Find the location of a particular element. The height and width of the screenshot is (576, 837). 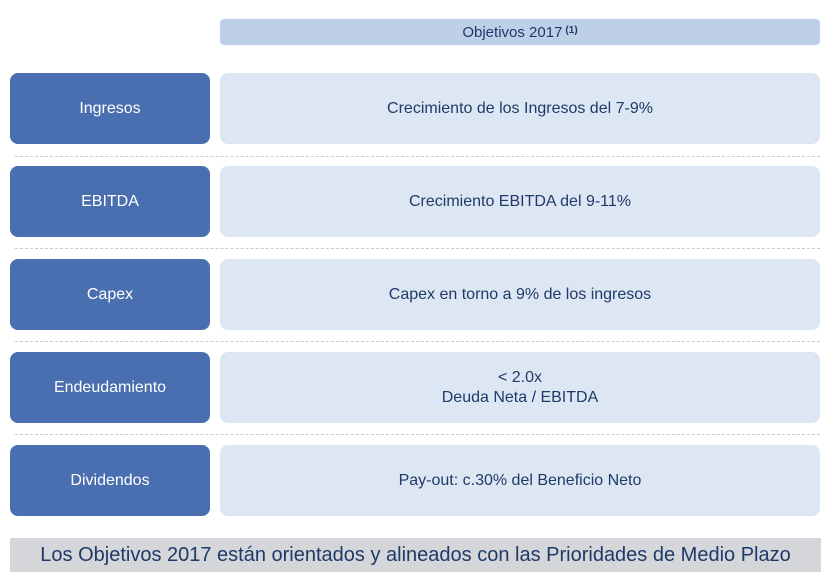

objective-text-line-2: Deuda Neta / EBITDA is located at coordinates (520, 397).